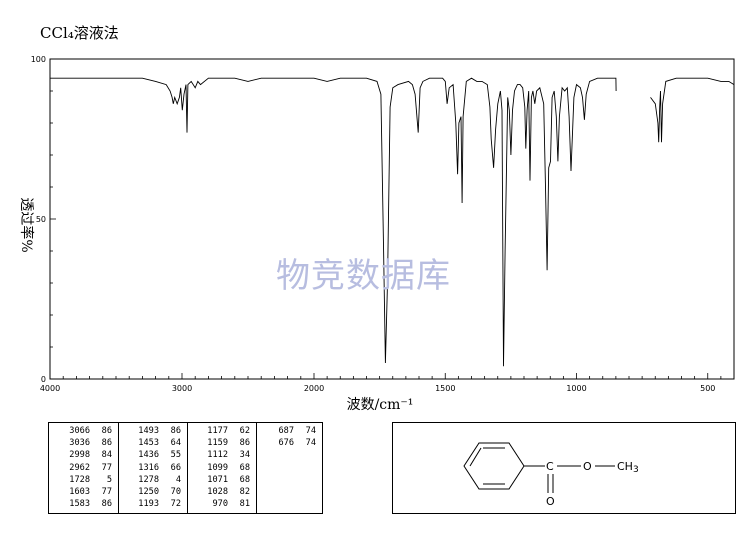 The width and height of the screenshot is (748, 539). I want to click on peak-transmittance: 82, so click(244, 492).